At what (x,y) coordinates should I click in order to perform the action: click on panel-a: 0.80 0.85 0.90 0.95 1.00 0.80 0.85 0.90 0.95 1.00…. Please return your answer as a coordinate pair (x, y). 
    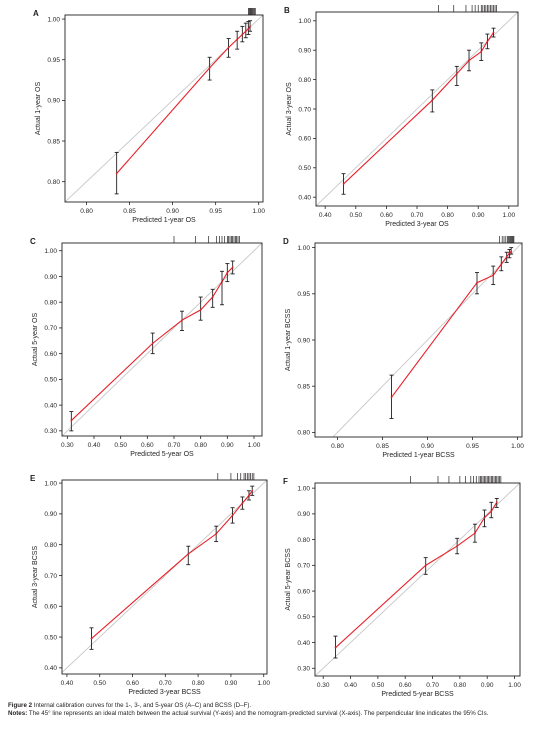
    Looking at the image, I should click on (149, 116).